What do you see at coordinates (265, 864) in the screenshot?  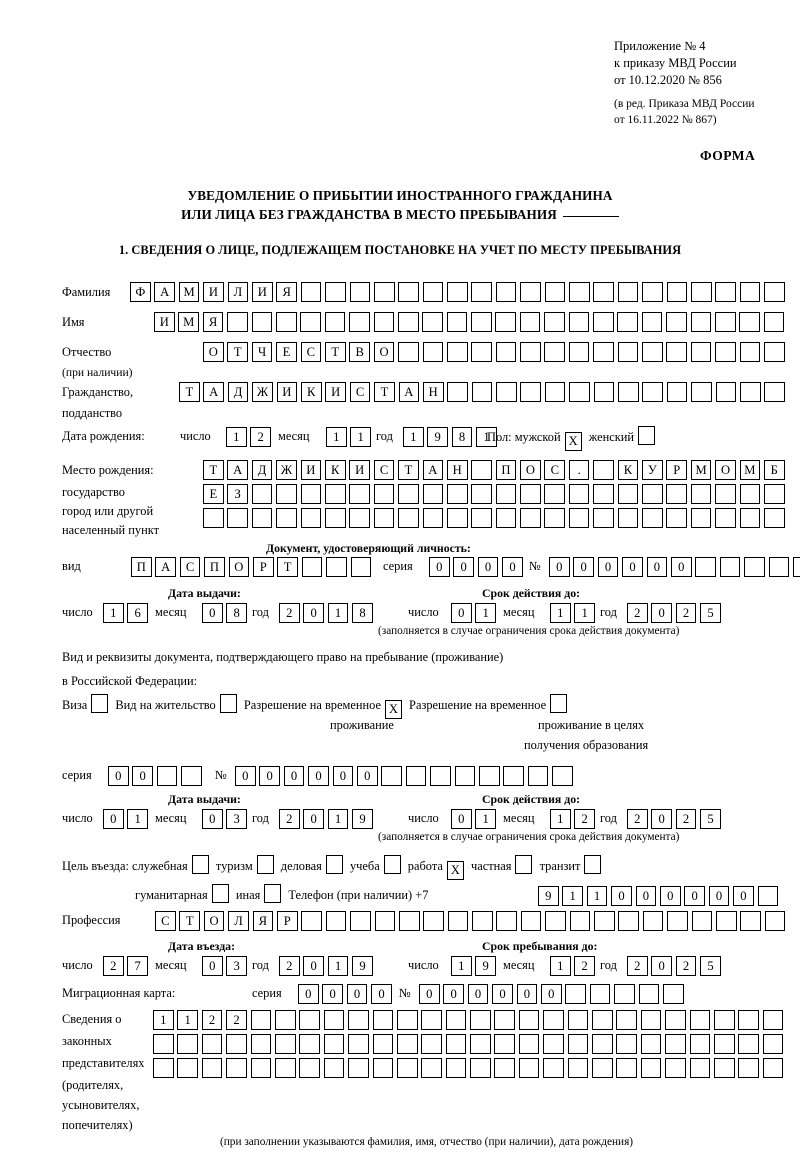 I see `purpose-tourism-checkbox` at bounding box center [265, 864].